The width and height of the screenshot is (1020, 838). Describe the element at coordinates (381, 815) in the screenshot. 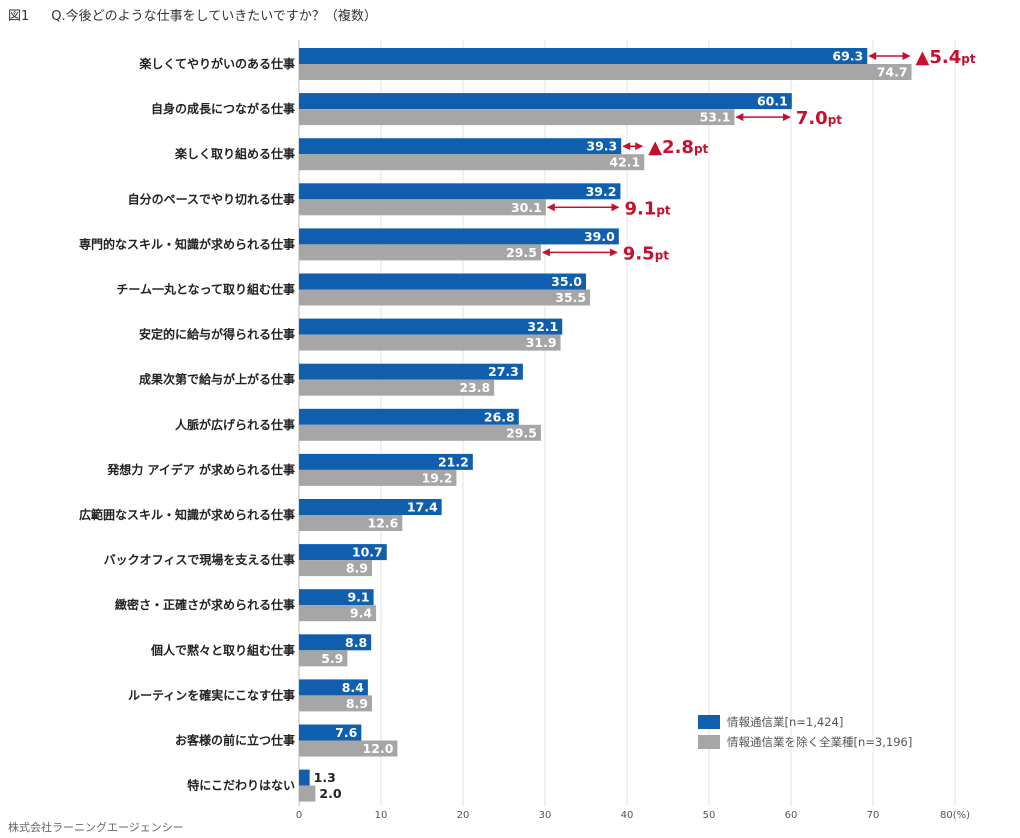

I see `x-tick-label: 10` at that location.